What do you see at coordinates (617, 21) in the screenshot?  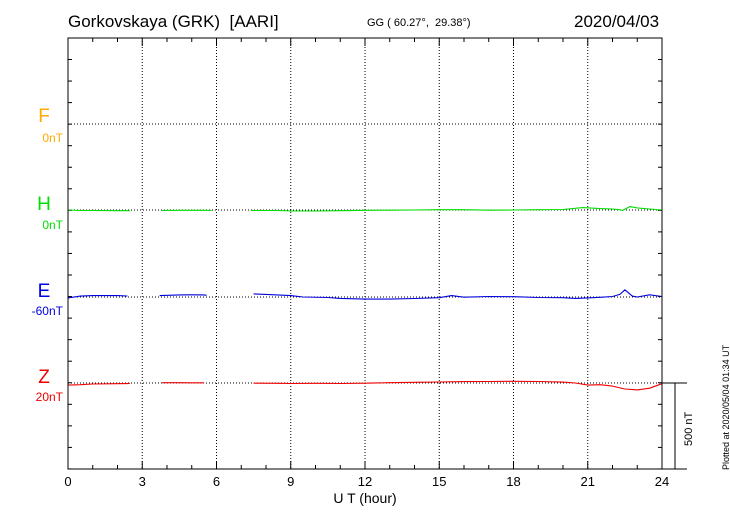 I see `plot-date: 2020/04/03` at bounding box center [617, 21].